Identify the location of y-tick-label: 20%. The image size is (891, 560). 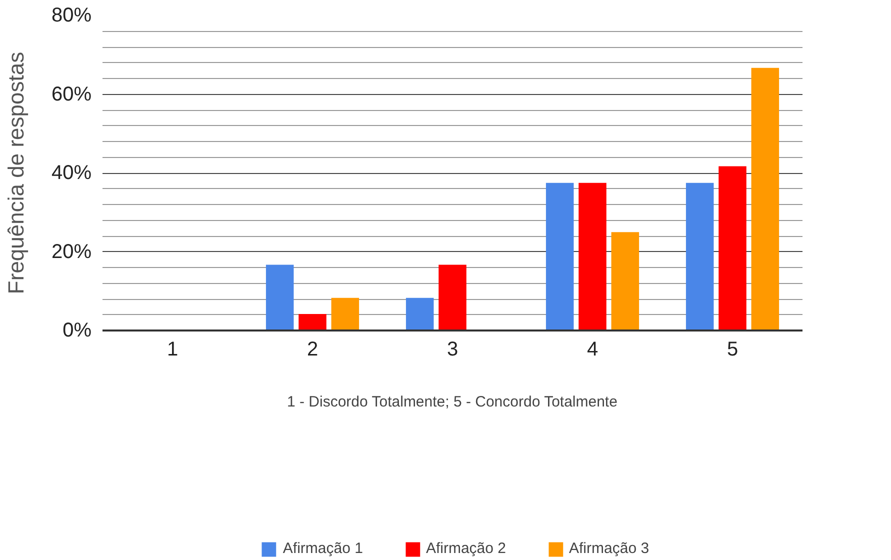
(71, 251).